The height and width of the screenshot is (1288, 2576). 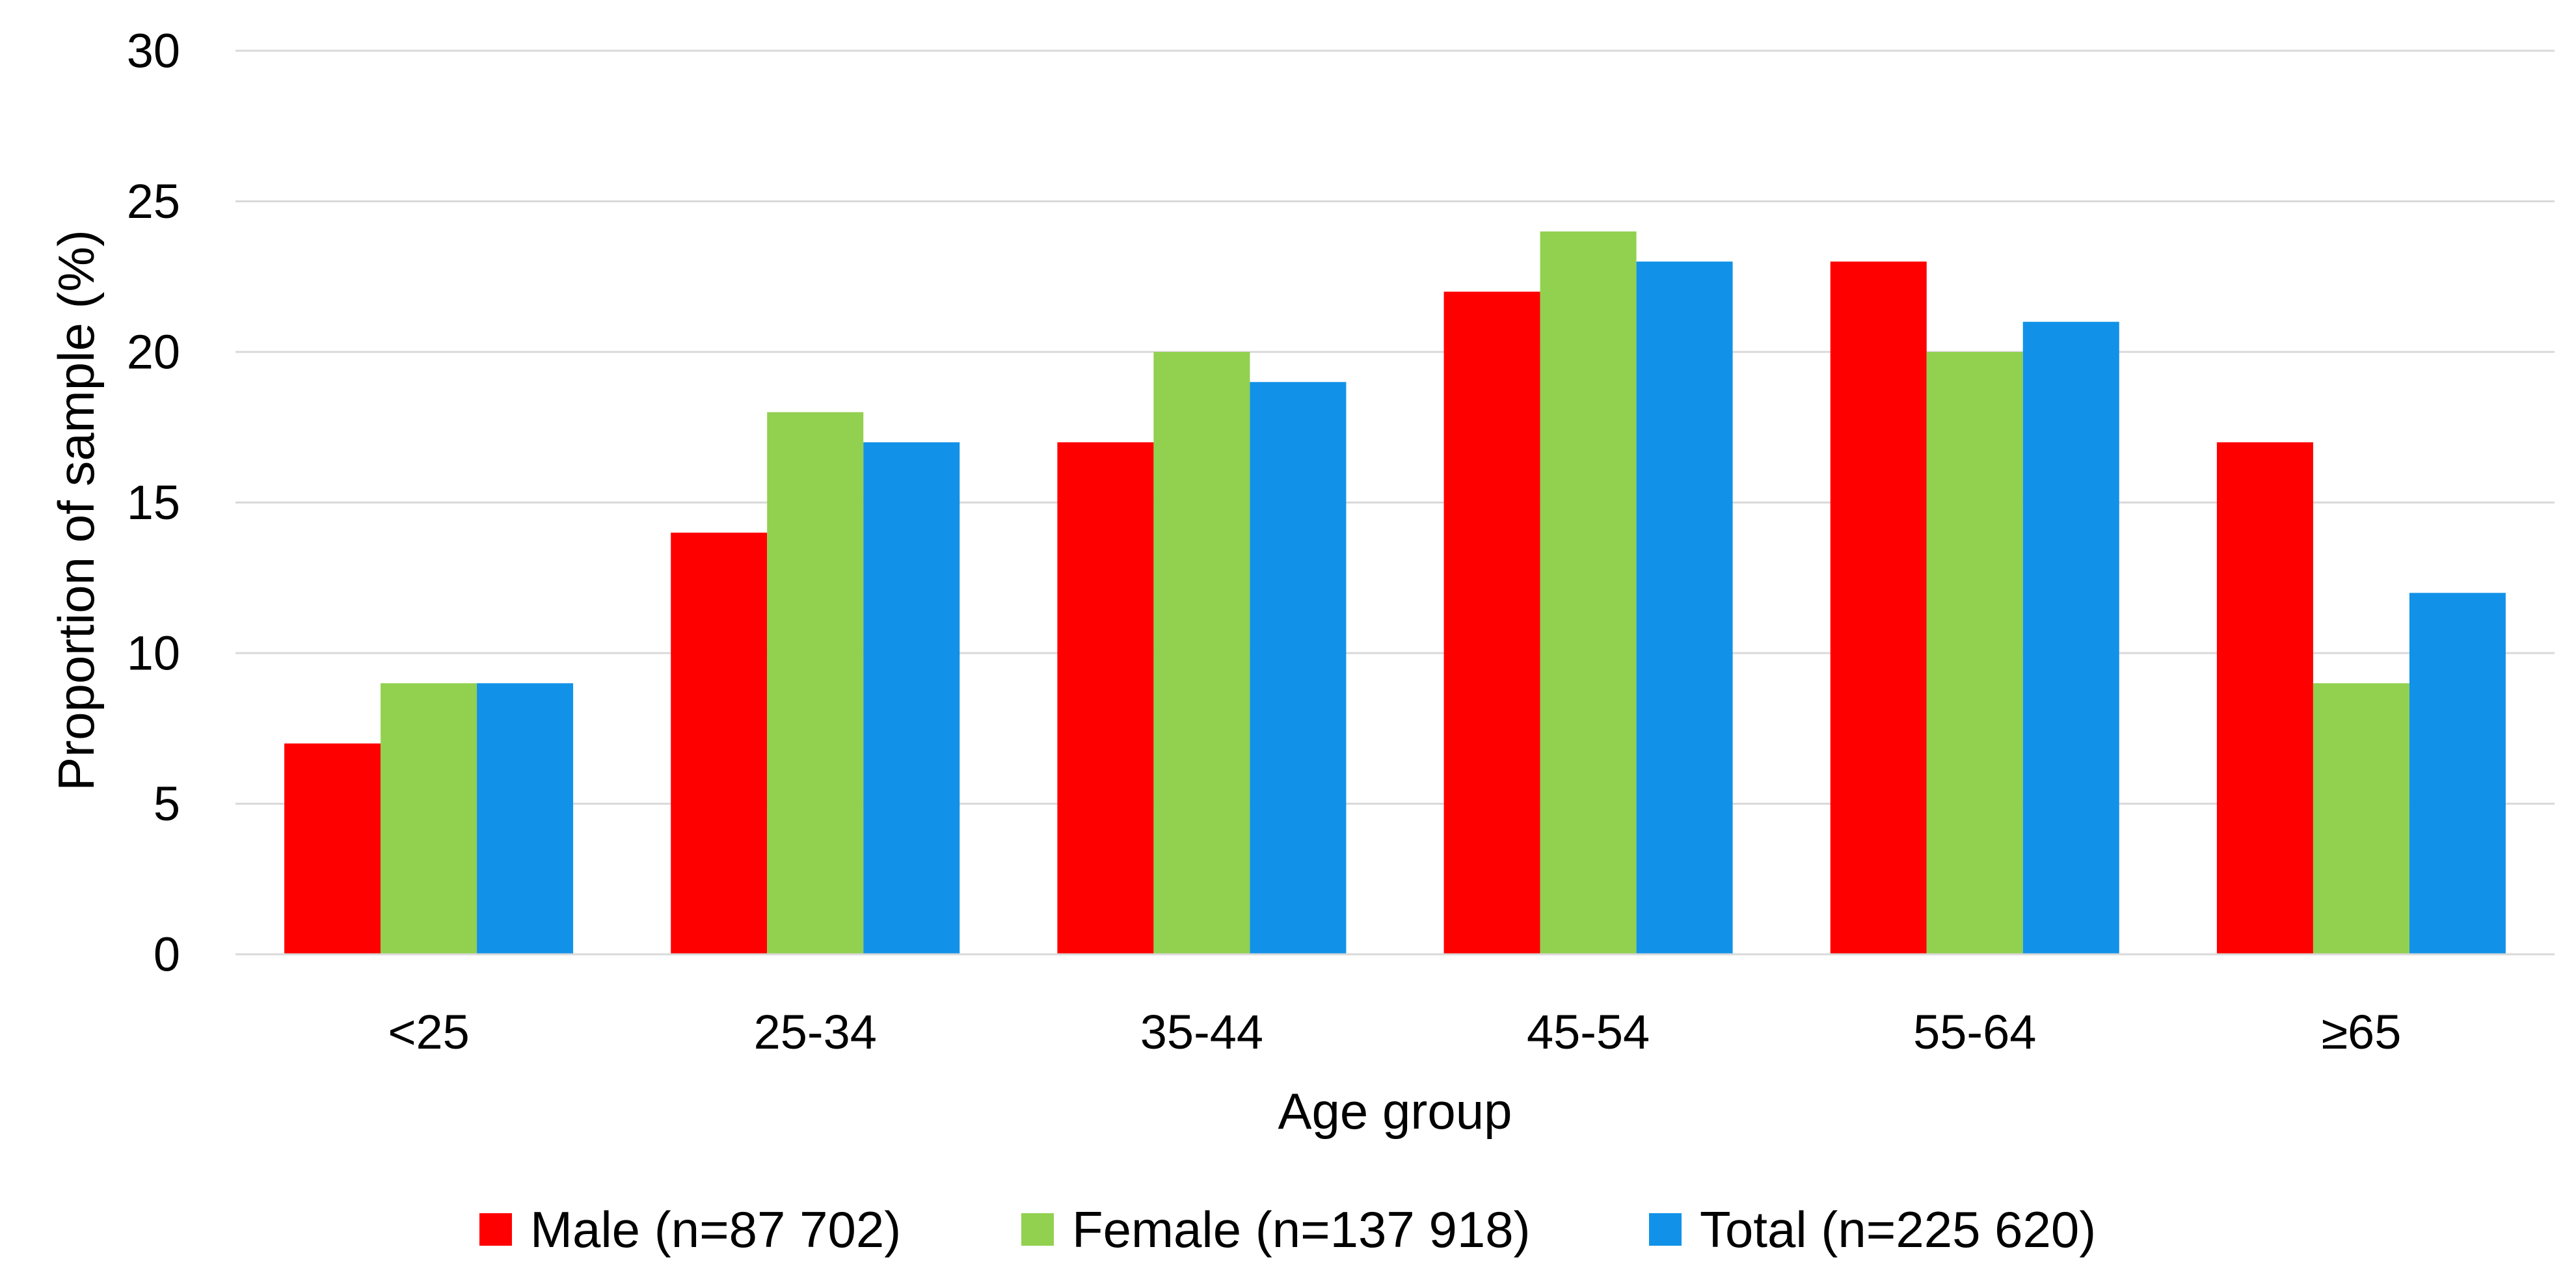 I want to click on y-tick-label: 0, so click(x=167, y=955).